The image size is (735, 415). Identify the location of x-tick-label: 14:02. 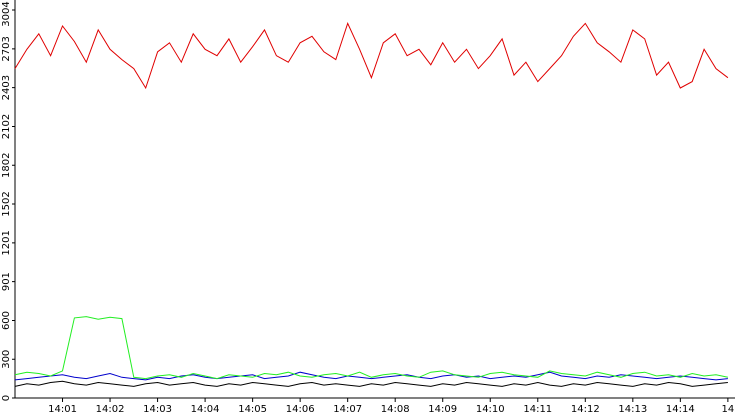
(110, 409).